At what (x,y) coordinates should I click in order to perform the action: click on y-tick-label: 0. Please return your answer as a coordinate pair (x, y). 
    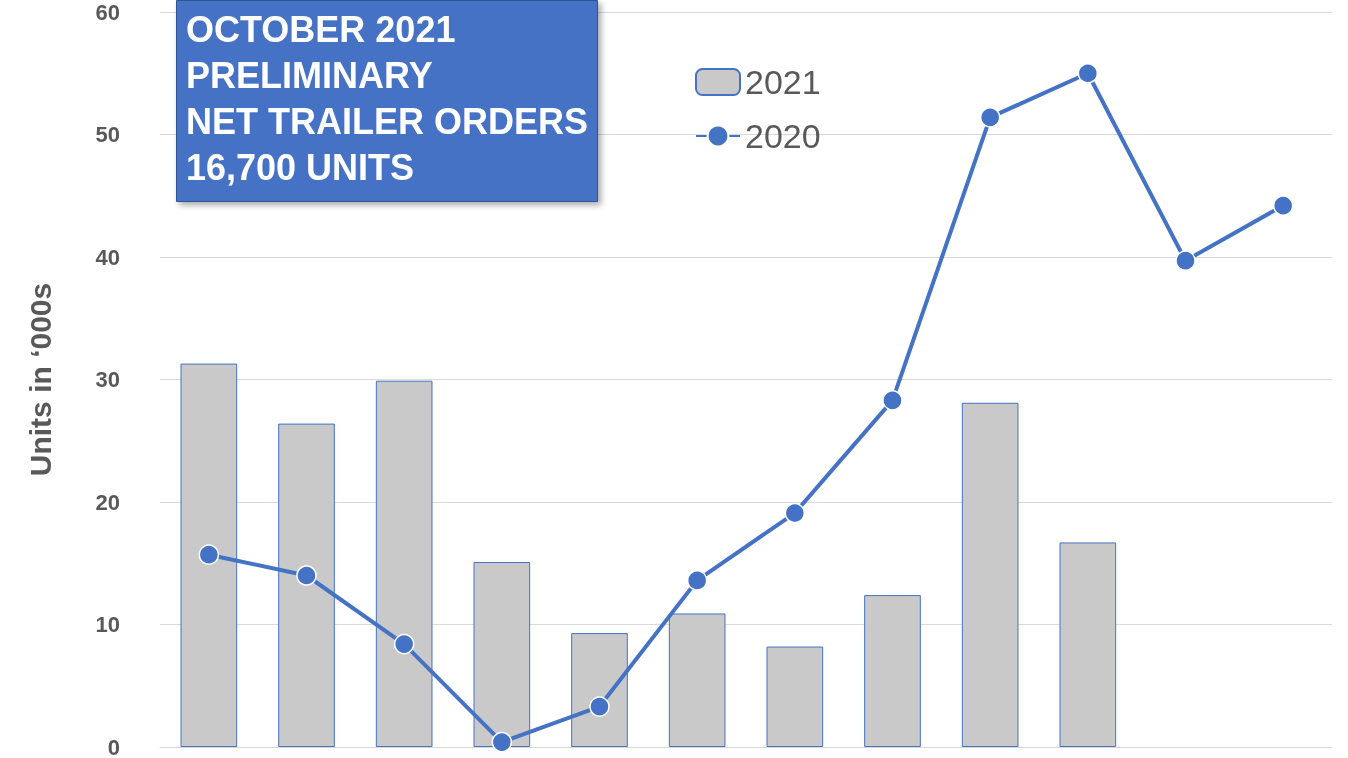
    Looking at the image, I should click on (113, 746).